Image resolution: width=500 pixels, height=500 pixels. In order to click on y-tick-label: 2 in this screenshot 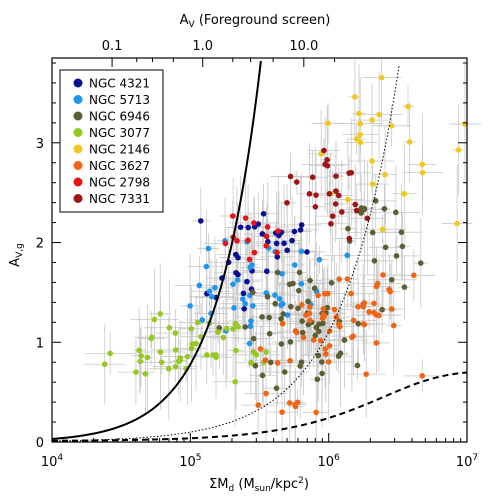, I will do `click(40, 244)`.